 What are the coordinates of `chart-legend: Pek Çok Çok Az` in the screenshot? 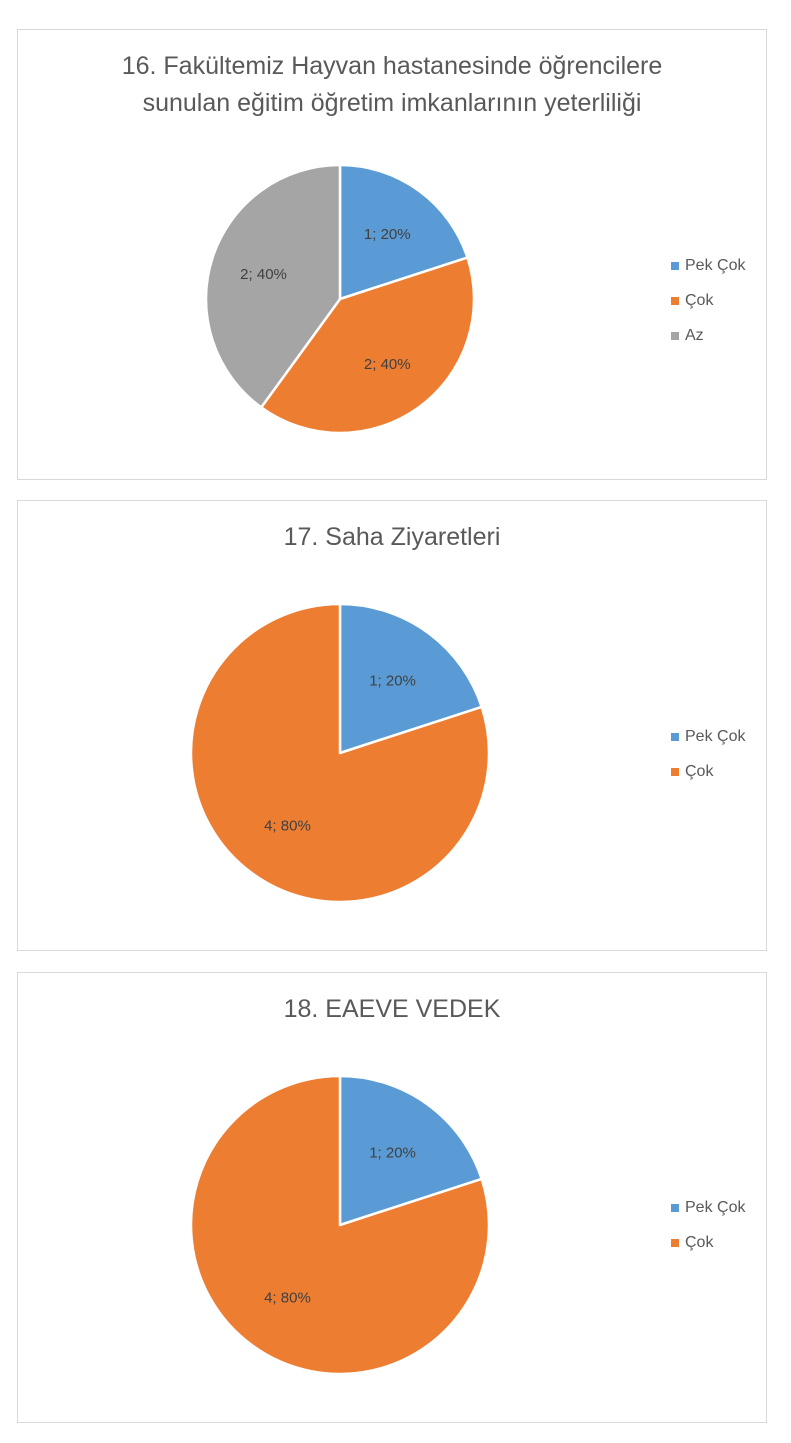 It's located at (708, 300).